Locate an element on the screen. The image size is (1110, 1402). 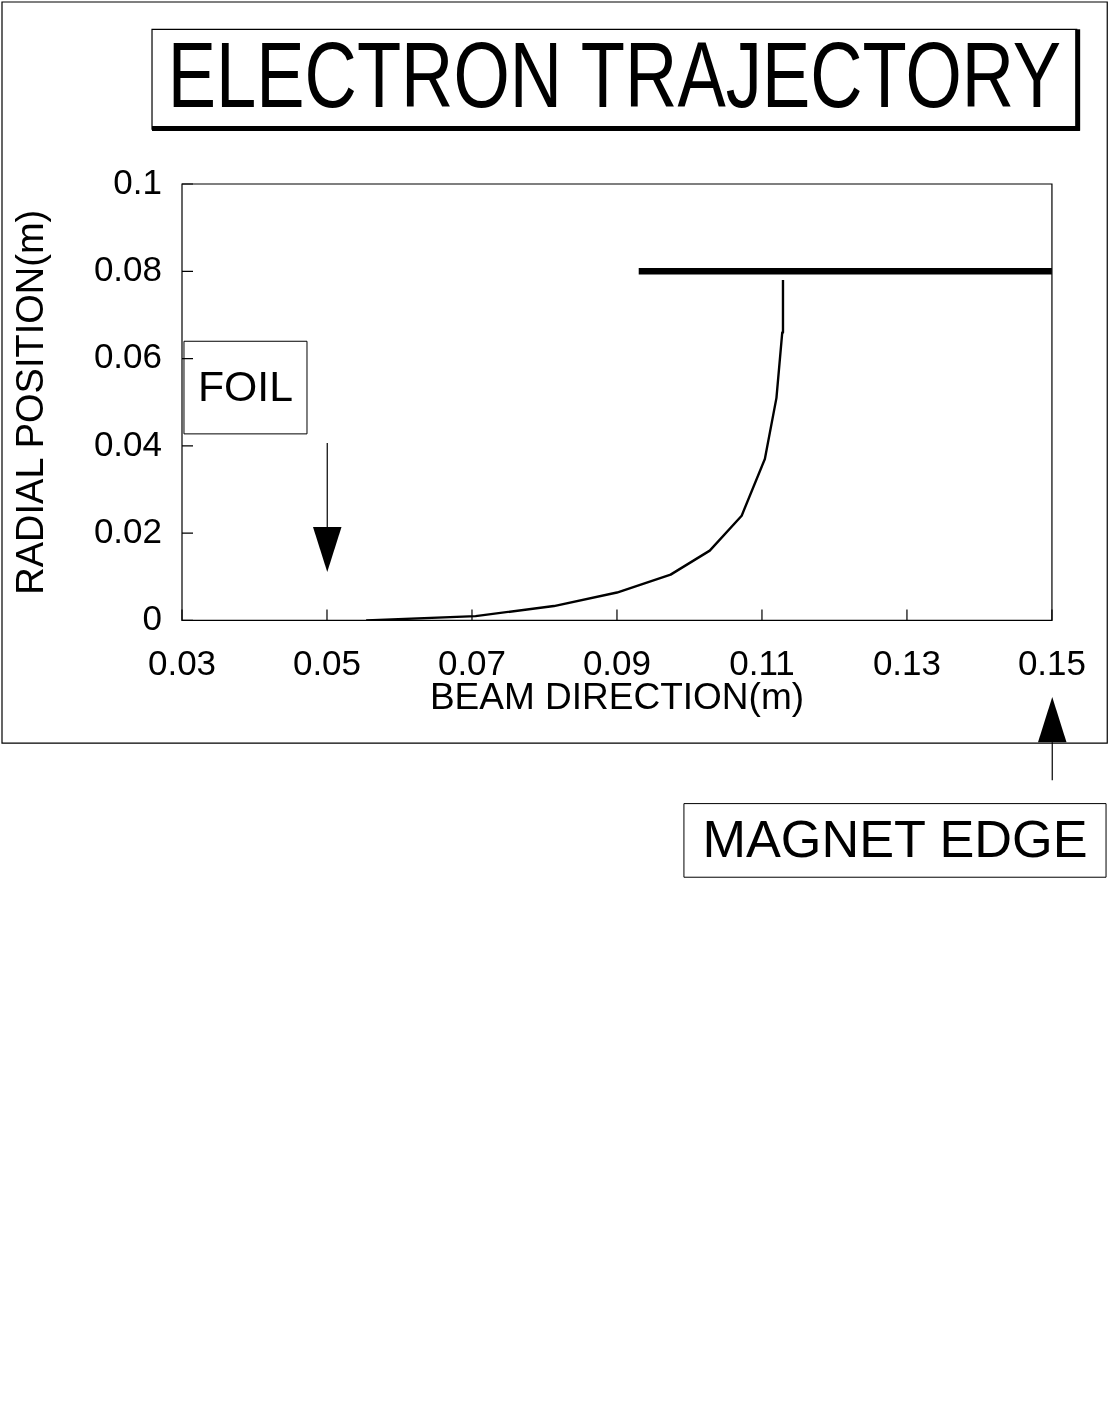
y-axis-title: RADIAL POSITION(m) is located at coordinates (30, 402).